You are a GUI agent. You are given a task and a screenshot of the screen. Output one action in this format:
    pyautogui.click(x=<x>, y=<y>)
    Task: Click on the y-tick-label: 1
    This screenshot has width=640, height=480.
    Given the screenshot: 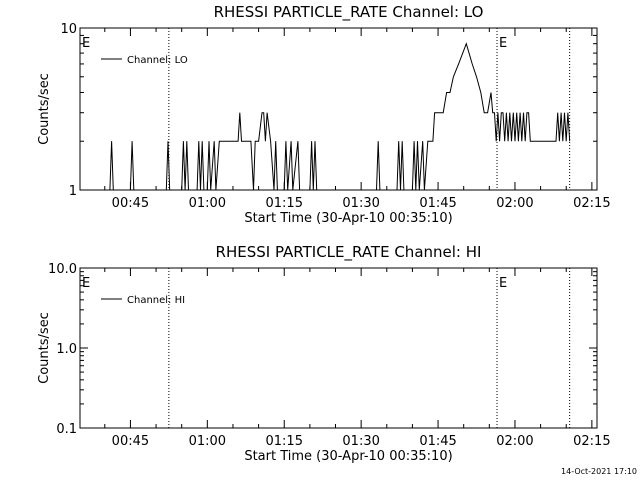 What is the action you would take?
    pyautogui.click(x=73, y=191)
    